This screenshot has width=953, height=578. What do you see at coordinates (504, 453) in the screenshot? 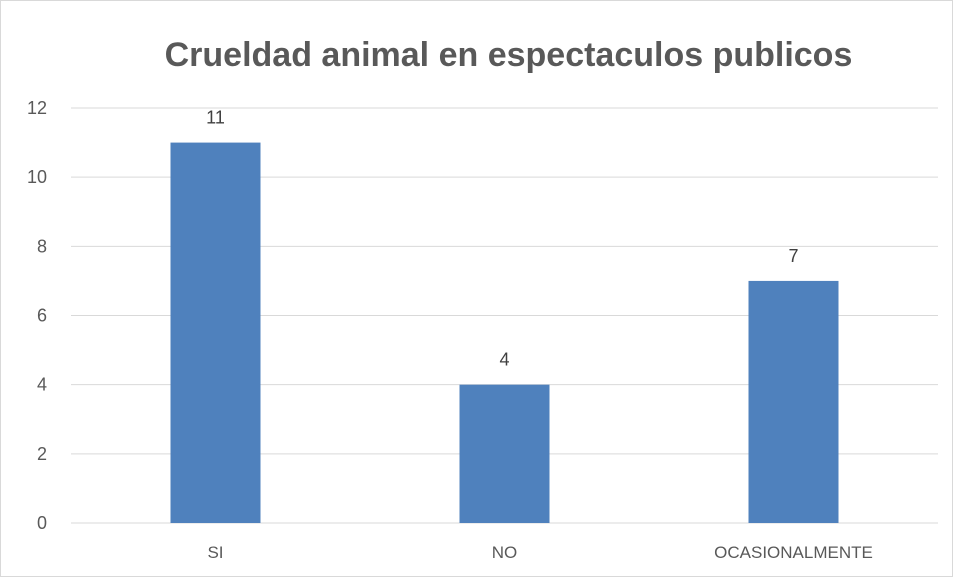
I see `bar-no` at bounding box center [504, 453].